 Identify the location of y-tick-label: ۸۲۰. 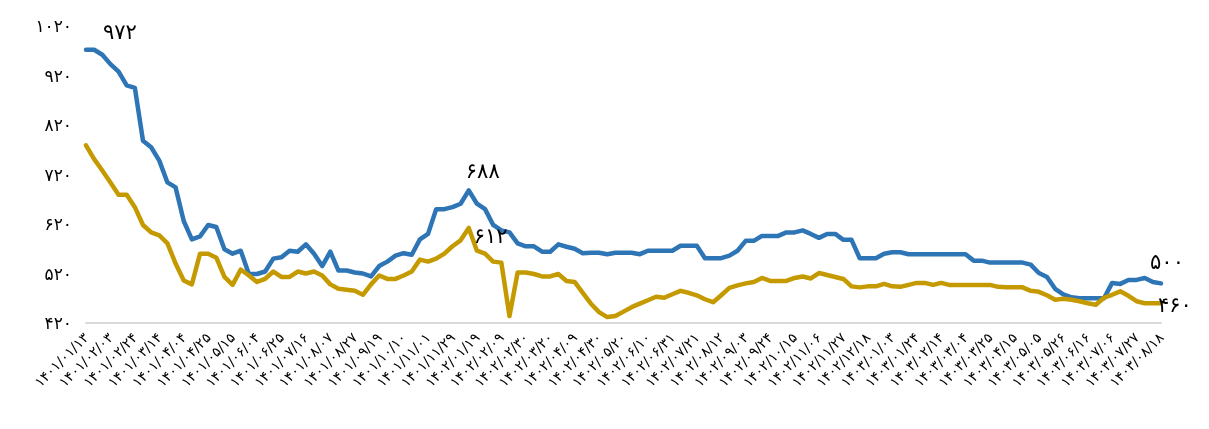
(58, 125).